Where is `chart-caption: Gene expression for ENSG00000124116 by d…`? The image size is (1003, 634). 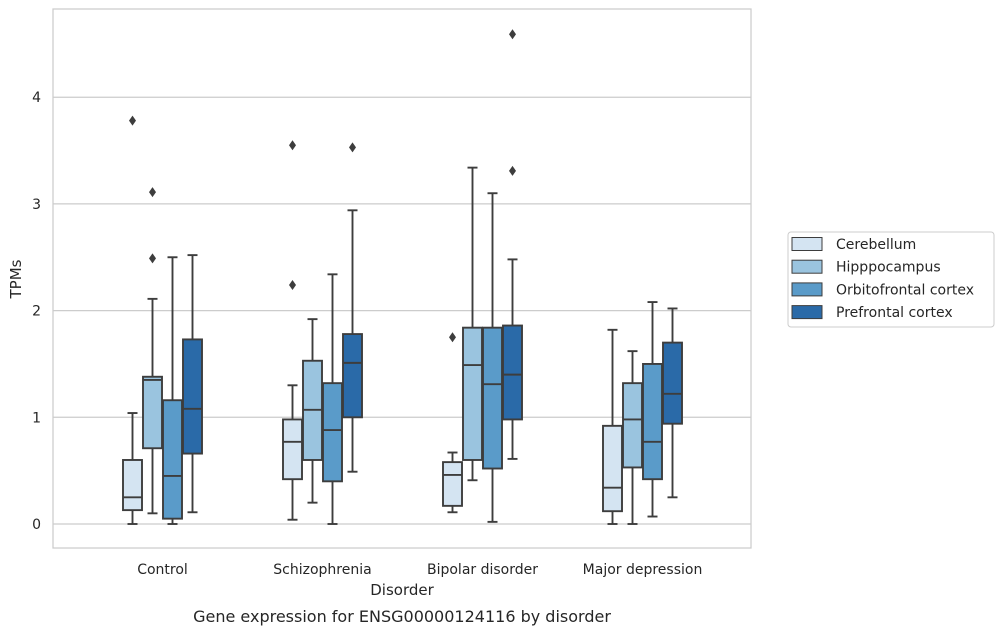
chart-caption: Gene expression for ENSG00000124116 by d… is located at coordinates (402, 616).